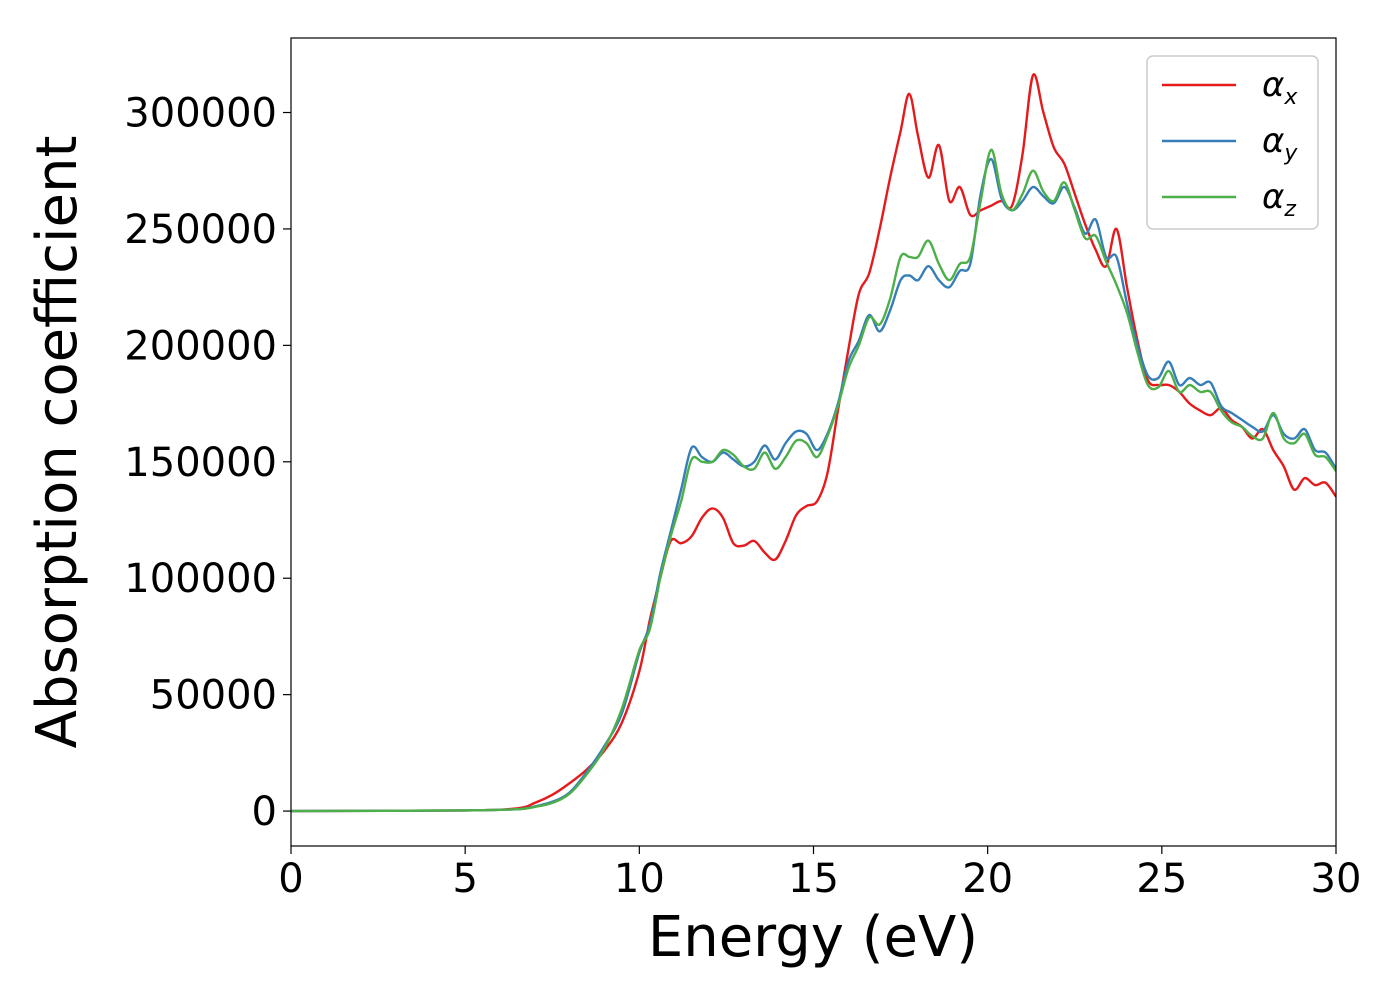 The width and height of the screenshot is (1400, 1000). Describe the element at coordinates (200, 230) in the screenshot. I see `y-tick-label: 250000` at that location.